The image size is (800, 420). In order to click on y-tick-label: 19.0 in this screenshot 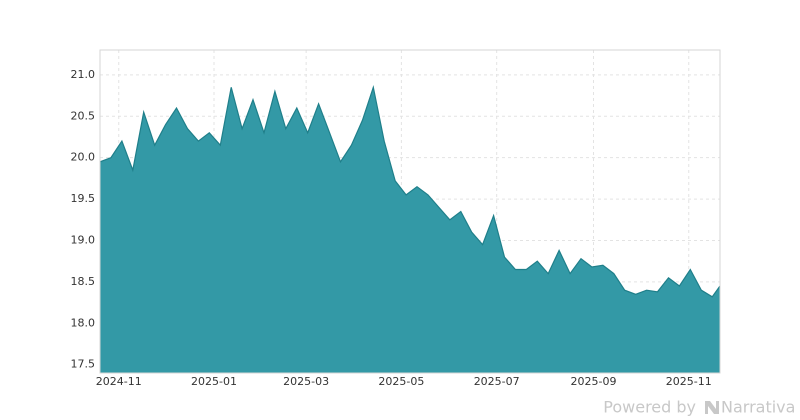, I will do `click(83, 239)`.